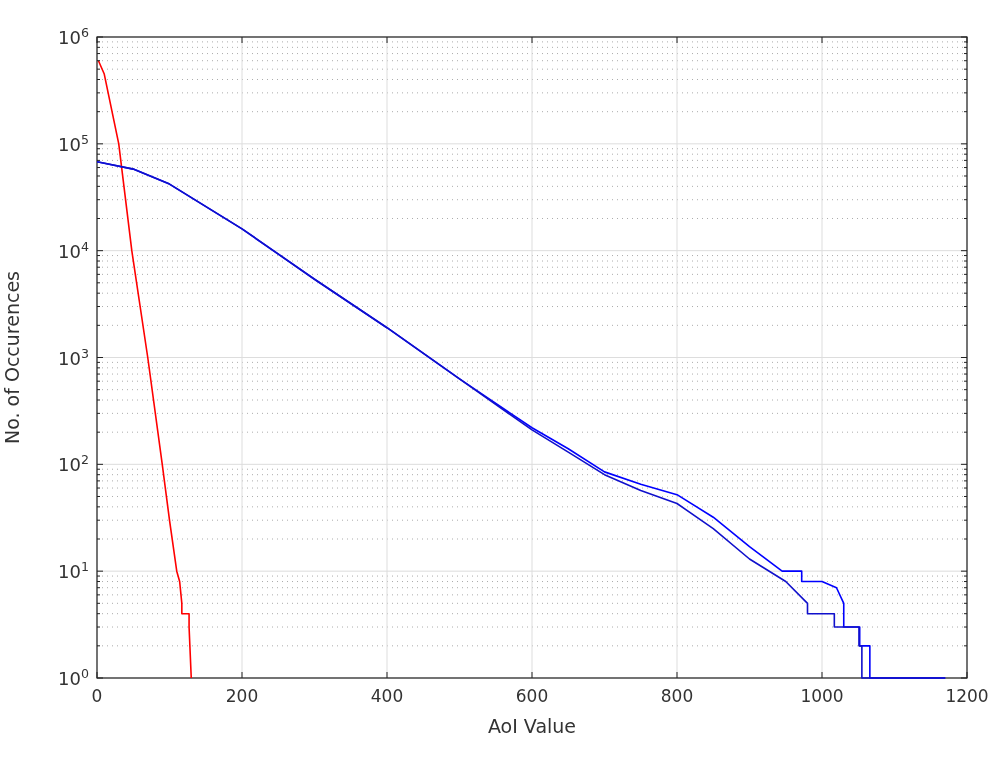  What do you see at coordinates (73, 570) in the screenshot?
I see `y-tick-label: 10$^{1}$` at bounding box center [73, 570].